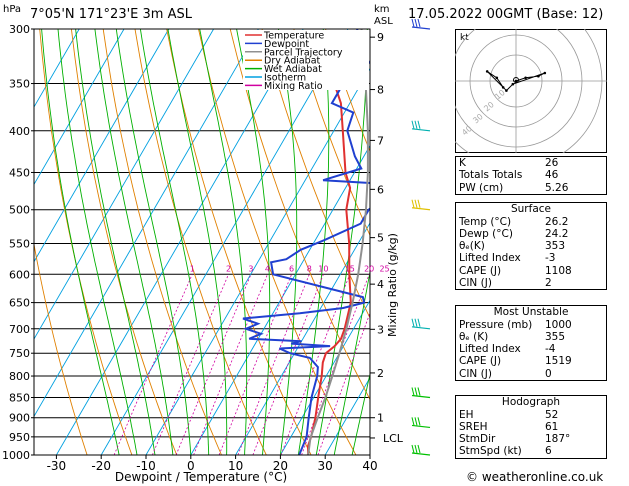 The image size is (629, 486). I want to click on legend-entry: Dry Adiabat, so click(292, 61).